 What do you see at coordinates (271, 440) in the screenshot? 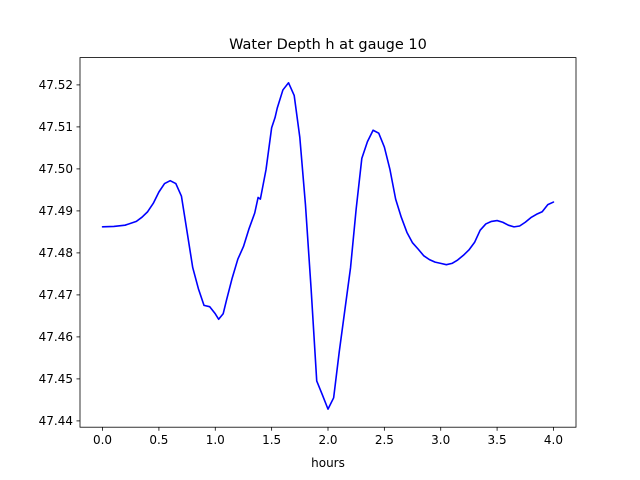
I see `x-tick-label: 1.5` at bounding box center [271, 440].